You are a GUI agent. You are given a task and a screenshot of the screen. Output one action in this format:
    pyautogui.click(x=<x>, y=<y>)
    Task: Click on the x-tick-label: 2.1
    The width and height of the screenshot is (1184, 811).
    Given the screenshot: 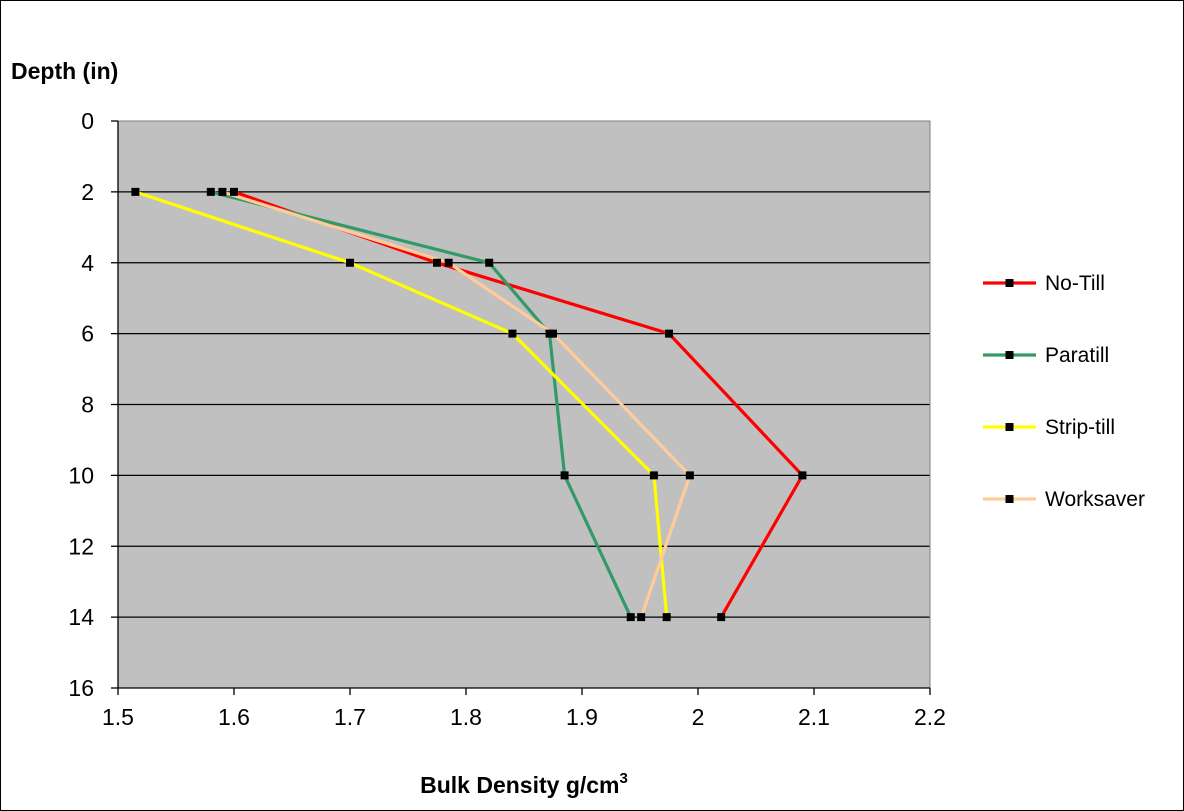 What is the action you would take?
    pyautogui.click(x=814, y=717)
    